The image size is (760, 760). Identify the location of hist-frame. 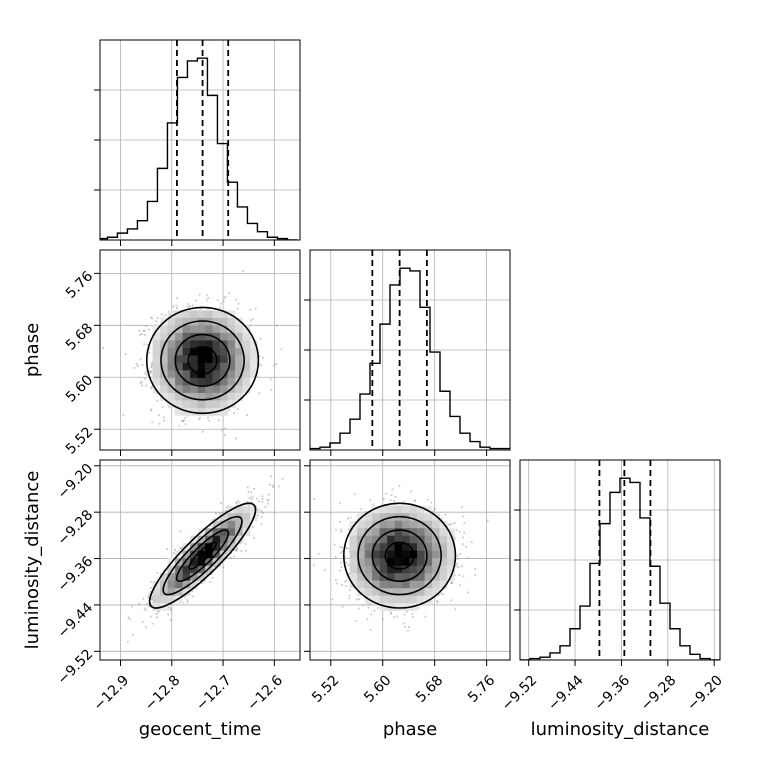
(200, 140).